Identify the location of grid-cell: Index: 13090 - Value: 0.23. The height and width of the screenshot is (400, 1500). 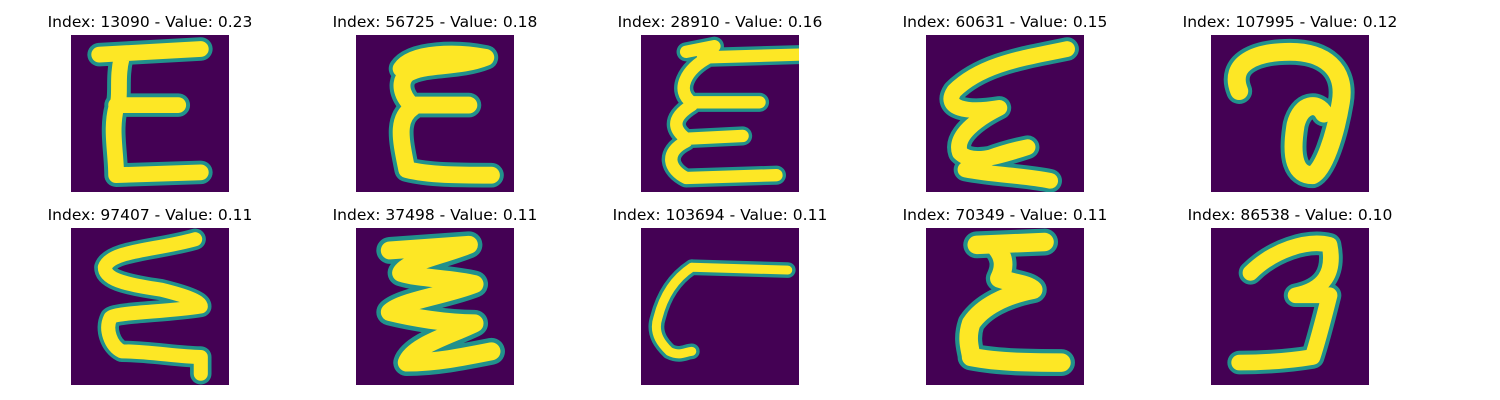
(150, 96).